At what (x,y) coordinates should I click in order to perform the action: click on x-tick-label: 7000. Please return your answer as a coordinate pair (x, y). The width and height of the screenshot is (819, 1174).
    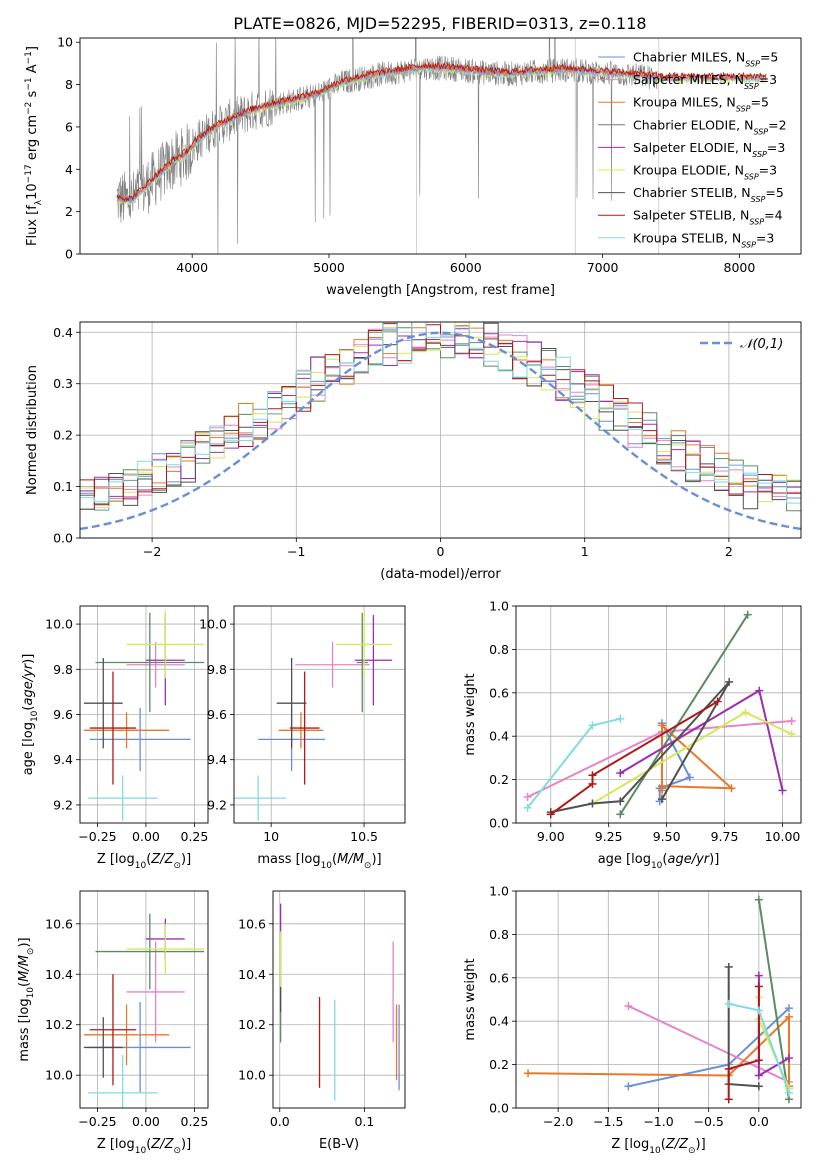
    Looking at the image, I should click on (603, 267).